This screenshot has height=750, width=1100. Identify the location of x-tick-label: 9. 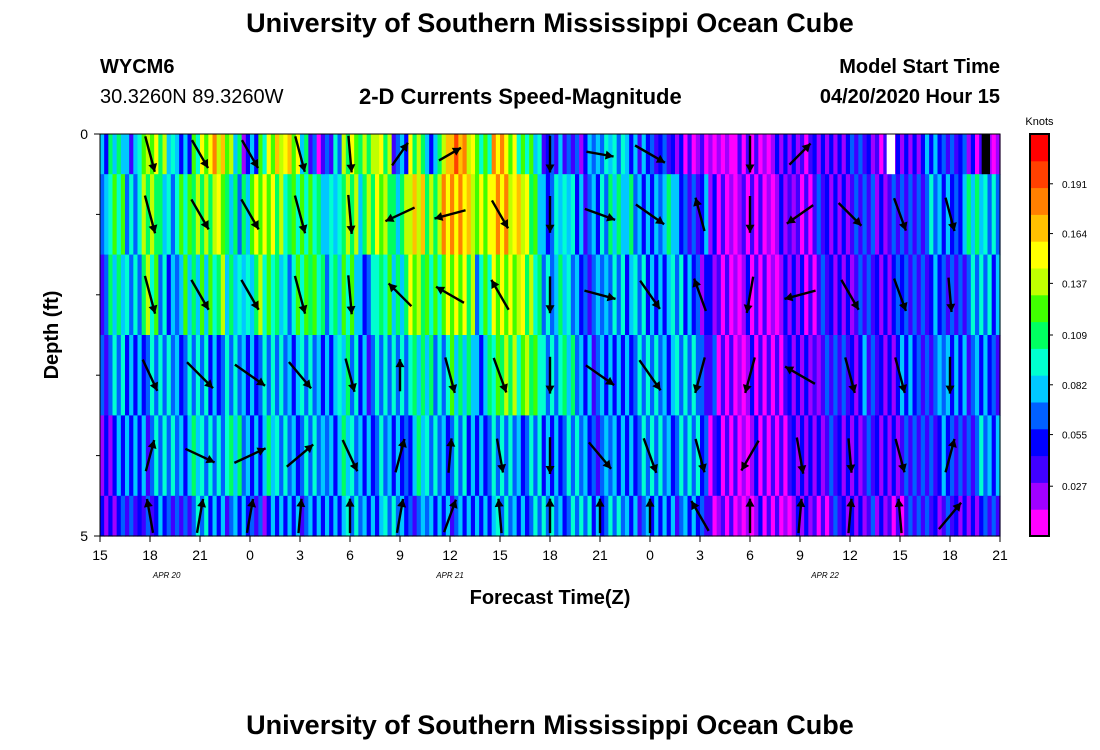
(800, 555).